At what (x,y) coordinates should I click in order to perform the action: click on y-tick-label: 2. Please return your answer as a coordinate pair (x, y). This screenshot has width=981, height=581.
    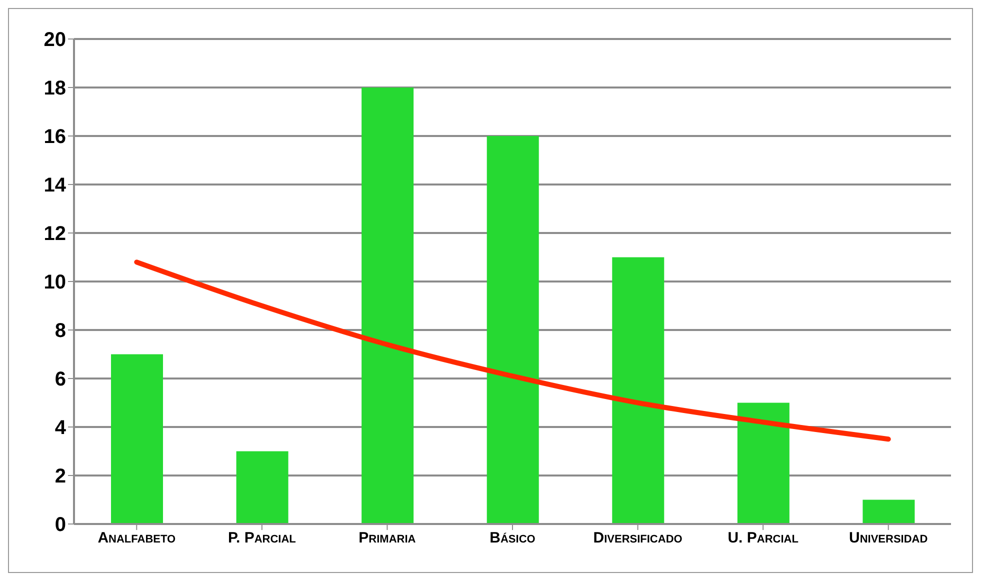
    Looking at the image, I should click on (60, 477).